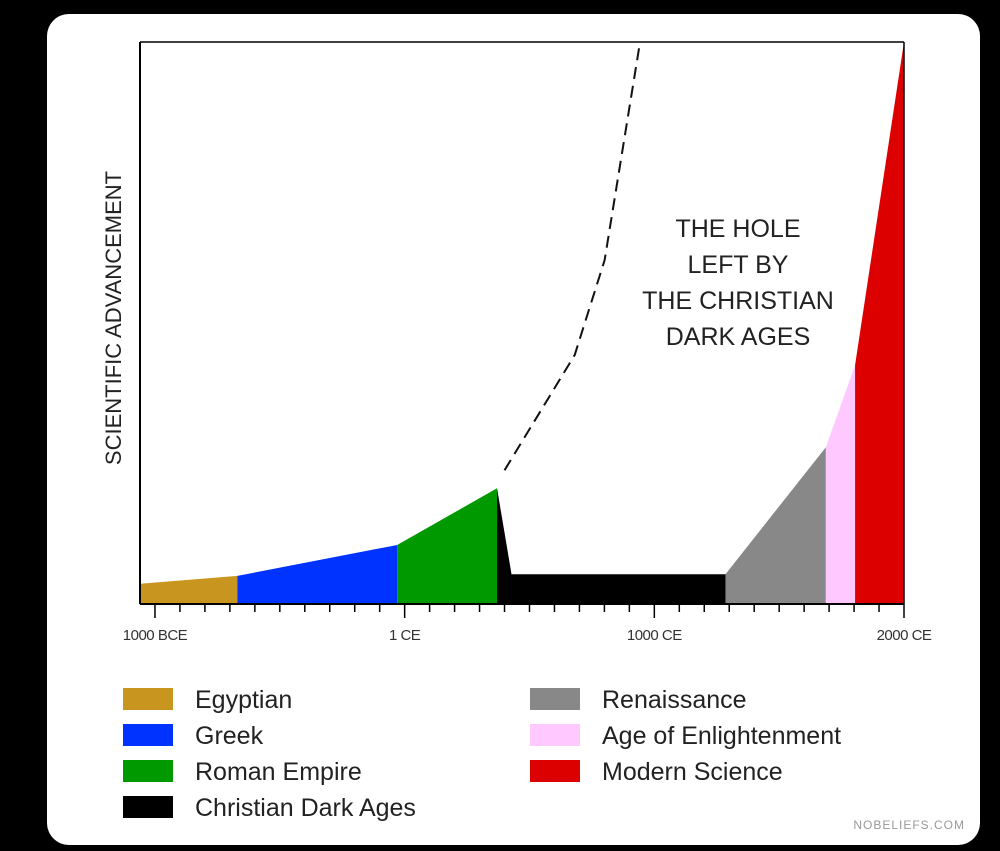  What do you see at coordinates (572, 257) in the screenshot?
I see `dashed-projection-line` at bounding box center [572, 257].